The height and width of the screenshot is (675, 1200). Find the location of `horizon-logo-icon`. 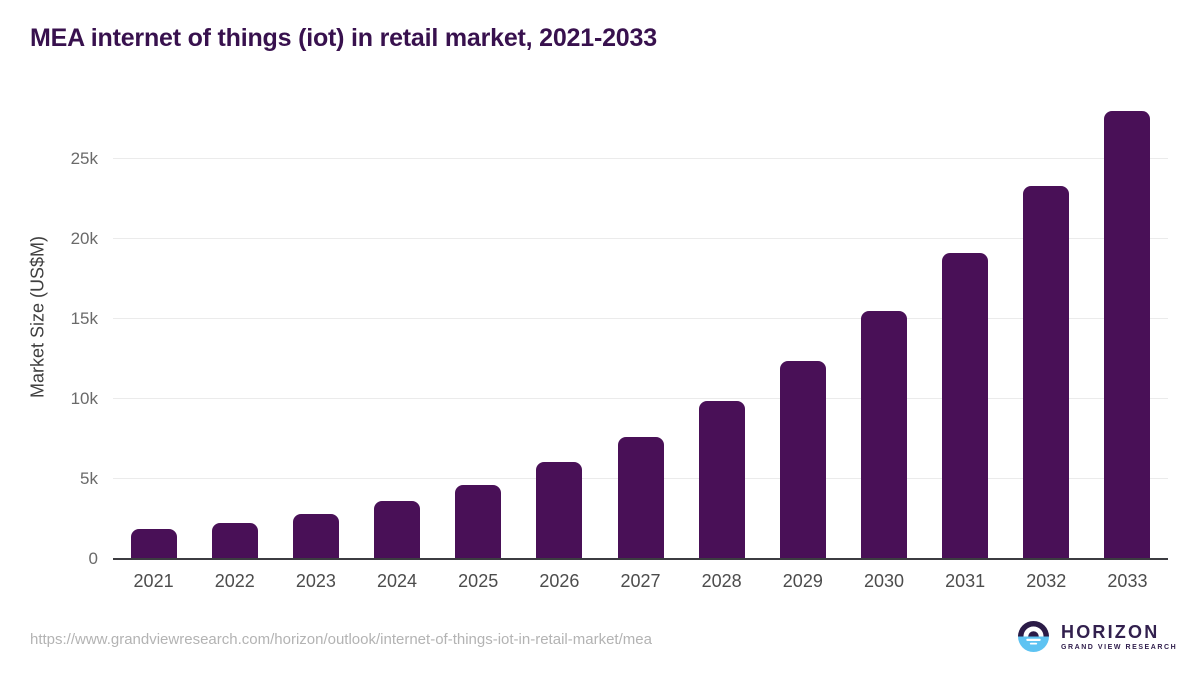

horizon-logo-icon is located at coordinates (1033, 636).